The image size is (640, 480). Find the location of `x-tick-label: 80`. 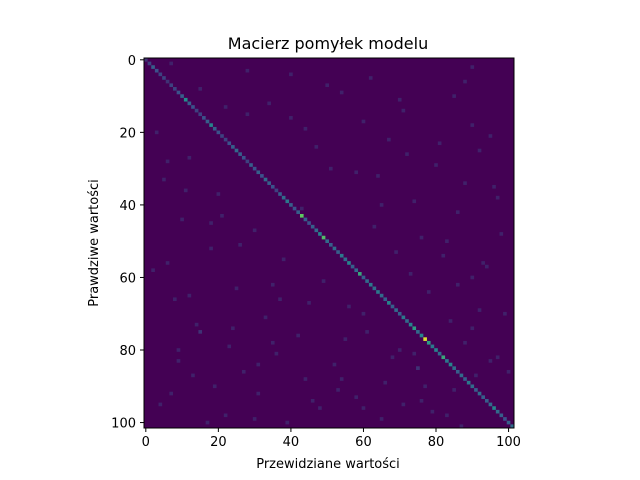

x-tick-label: 80 is located at coordinates (436, 442).